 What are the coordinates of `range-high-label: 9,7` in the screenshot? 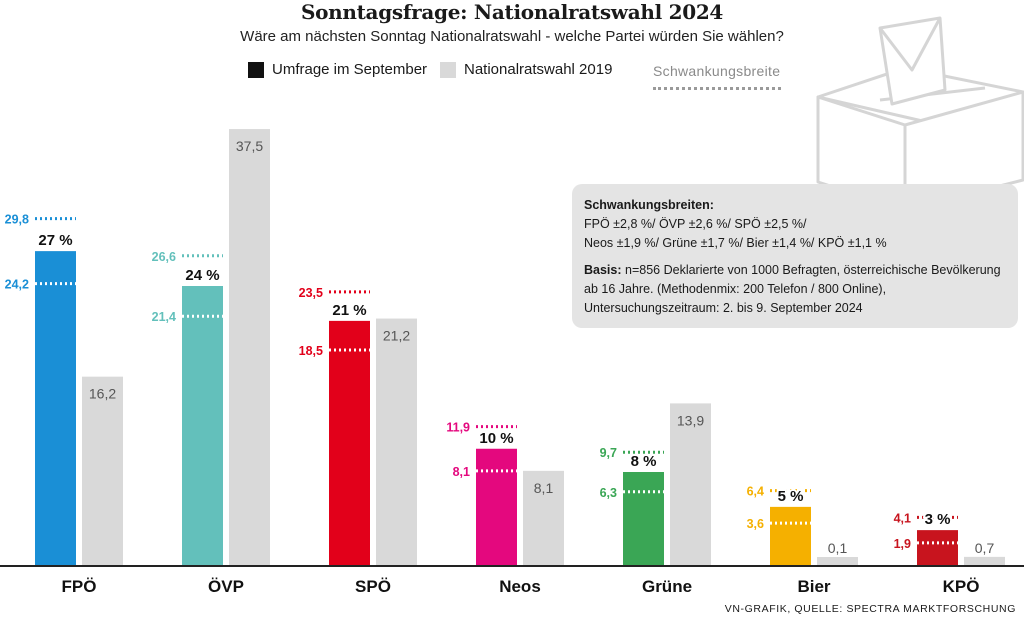 It's located at (608, 453).